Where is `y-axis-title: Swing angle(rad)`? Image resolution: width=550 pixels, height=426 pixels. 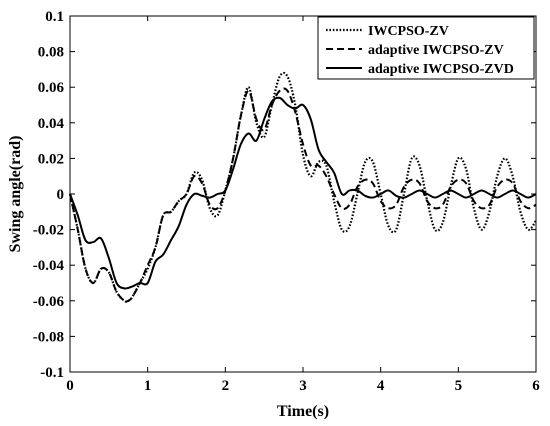 y-axis-title: Swing angle(rad) is located at coordinates (15, 194).